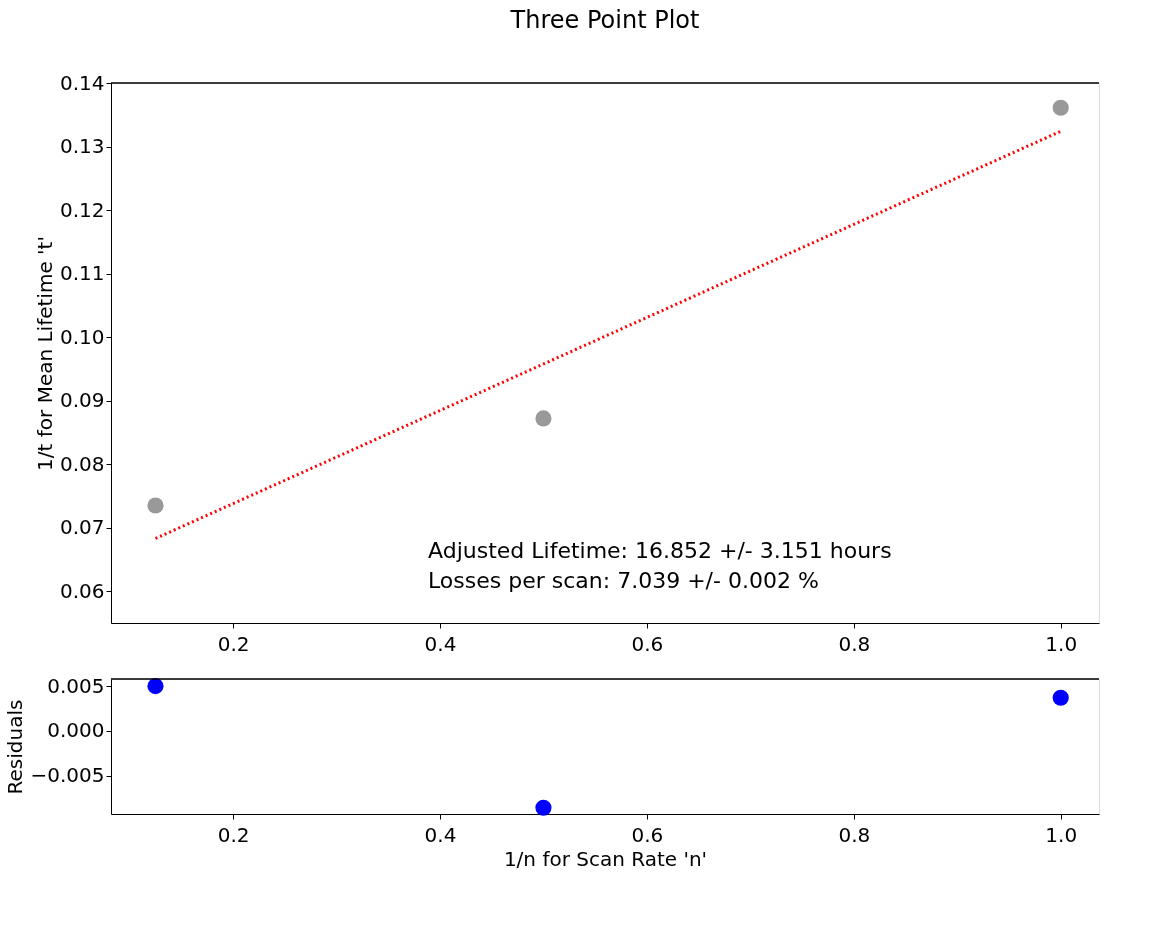 The height and width of the screenshot is (934, 1161). What do you see at coordinates (82, 400) in the screenshot?
I see `y-tick-label: 0.09` at bounding box center [82, 400].